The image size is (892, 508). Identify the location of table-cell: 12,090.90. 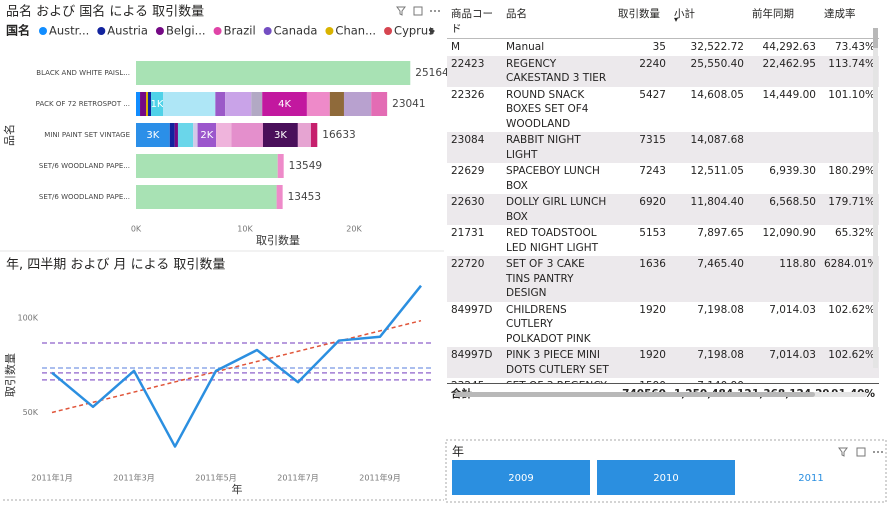
(789, 233).